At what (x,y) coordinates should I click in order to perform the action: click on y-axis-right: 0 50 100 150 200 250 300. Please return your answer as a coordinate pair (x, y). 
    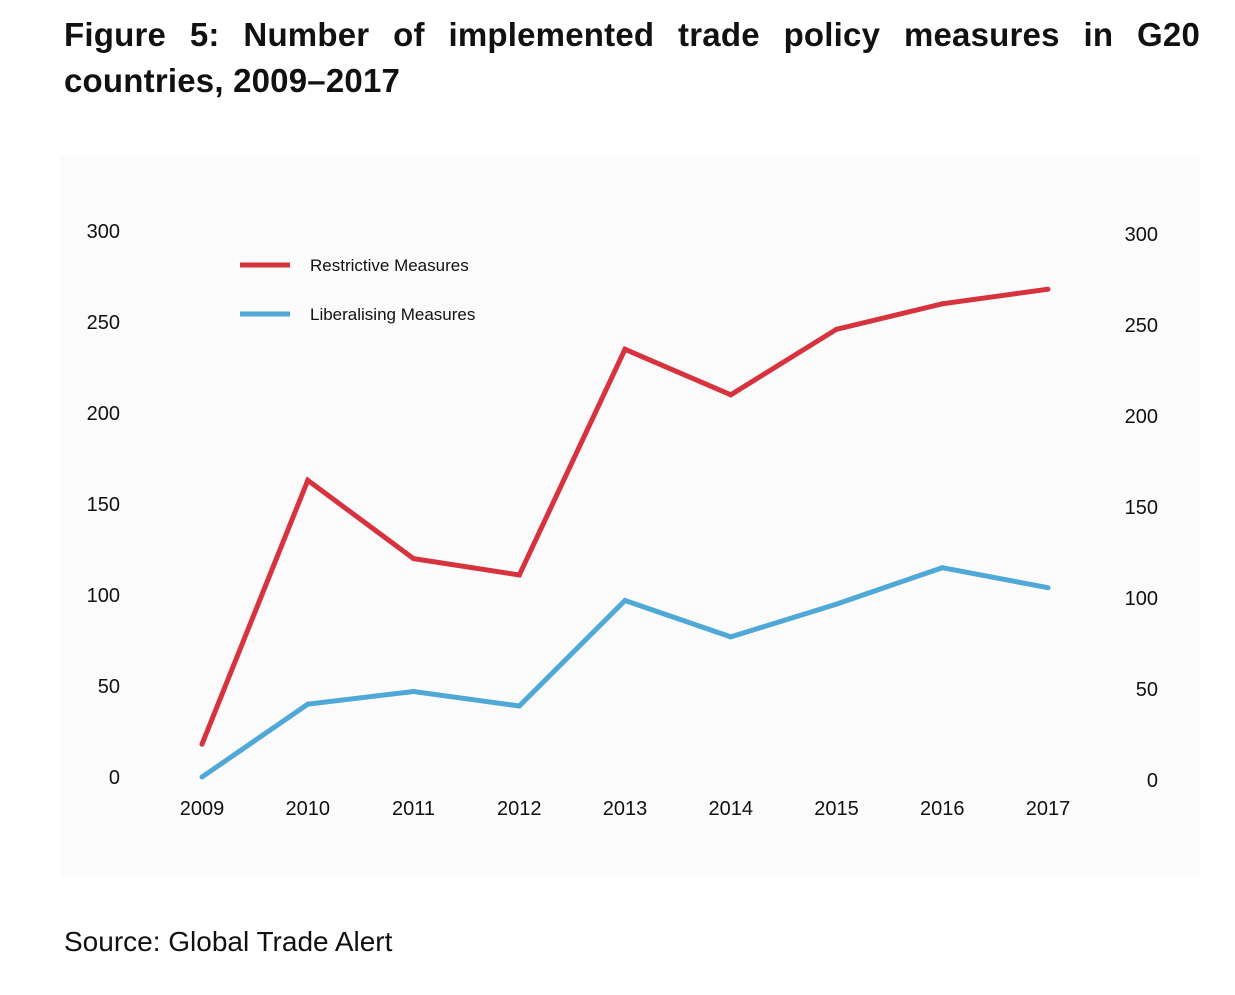
    Looking at the image, I should click on (1141, 508).